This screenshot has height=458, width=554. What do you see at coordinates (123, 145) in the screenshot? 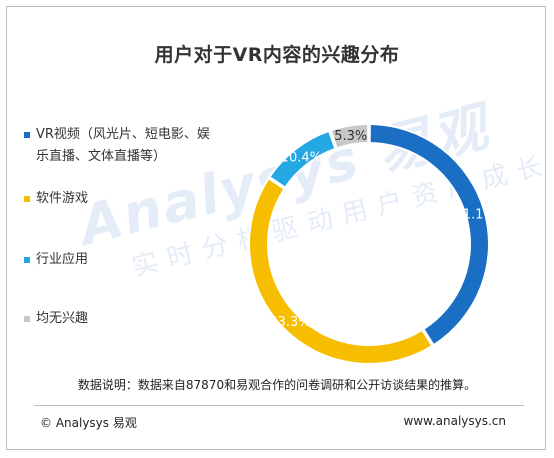
I see `legend-label: VR视频（风光片、短电影、娱乐直播、文体直播等）` at bounding box center [123, 145].